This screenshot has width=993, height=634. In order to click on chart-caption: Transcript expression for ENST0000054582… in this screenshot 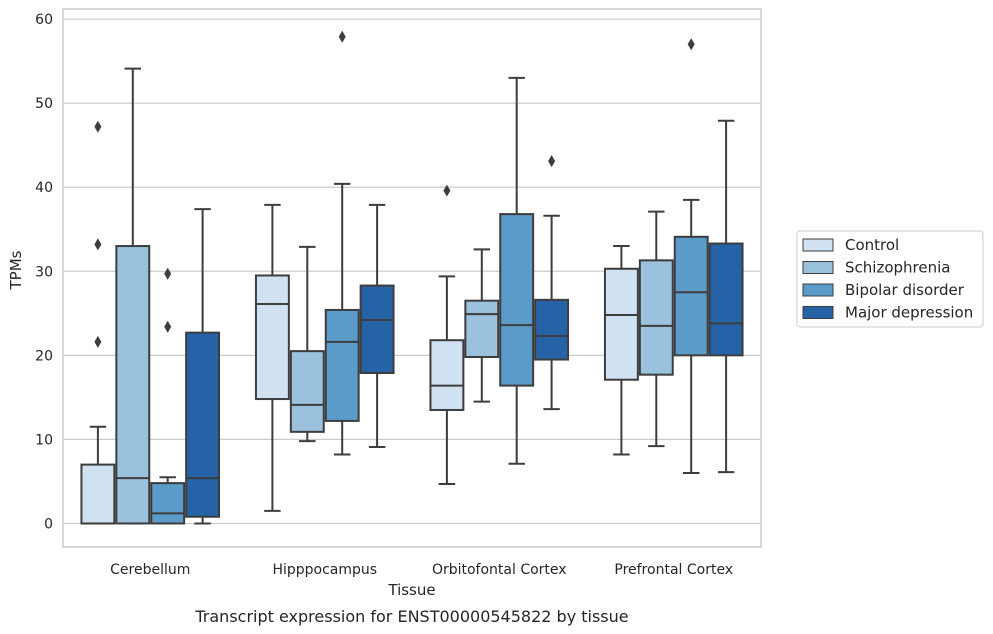, I will do `click(411, 616)`.